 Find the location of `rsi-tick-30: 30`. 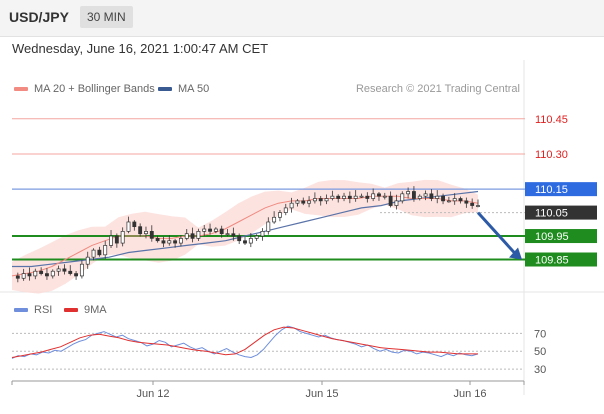

rsi-tick-30: 30 is located at coordinates (540, 370).